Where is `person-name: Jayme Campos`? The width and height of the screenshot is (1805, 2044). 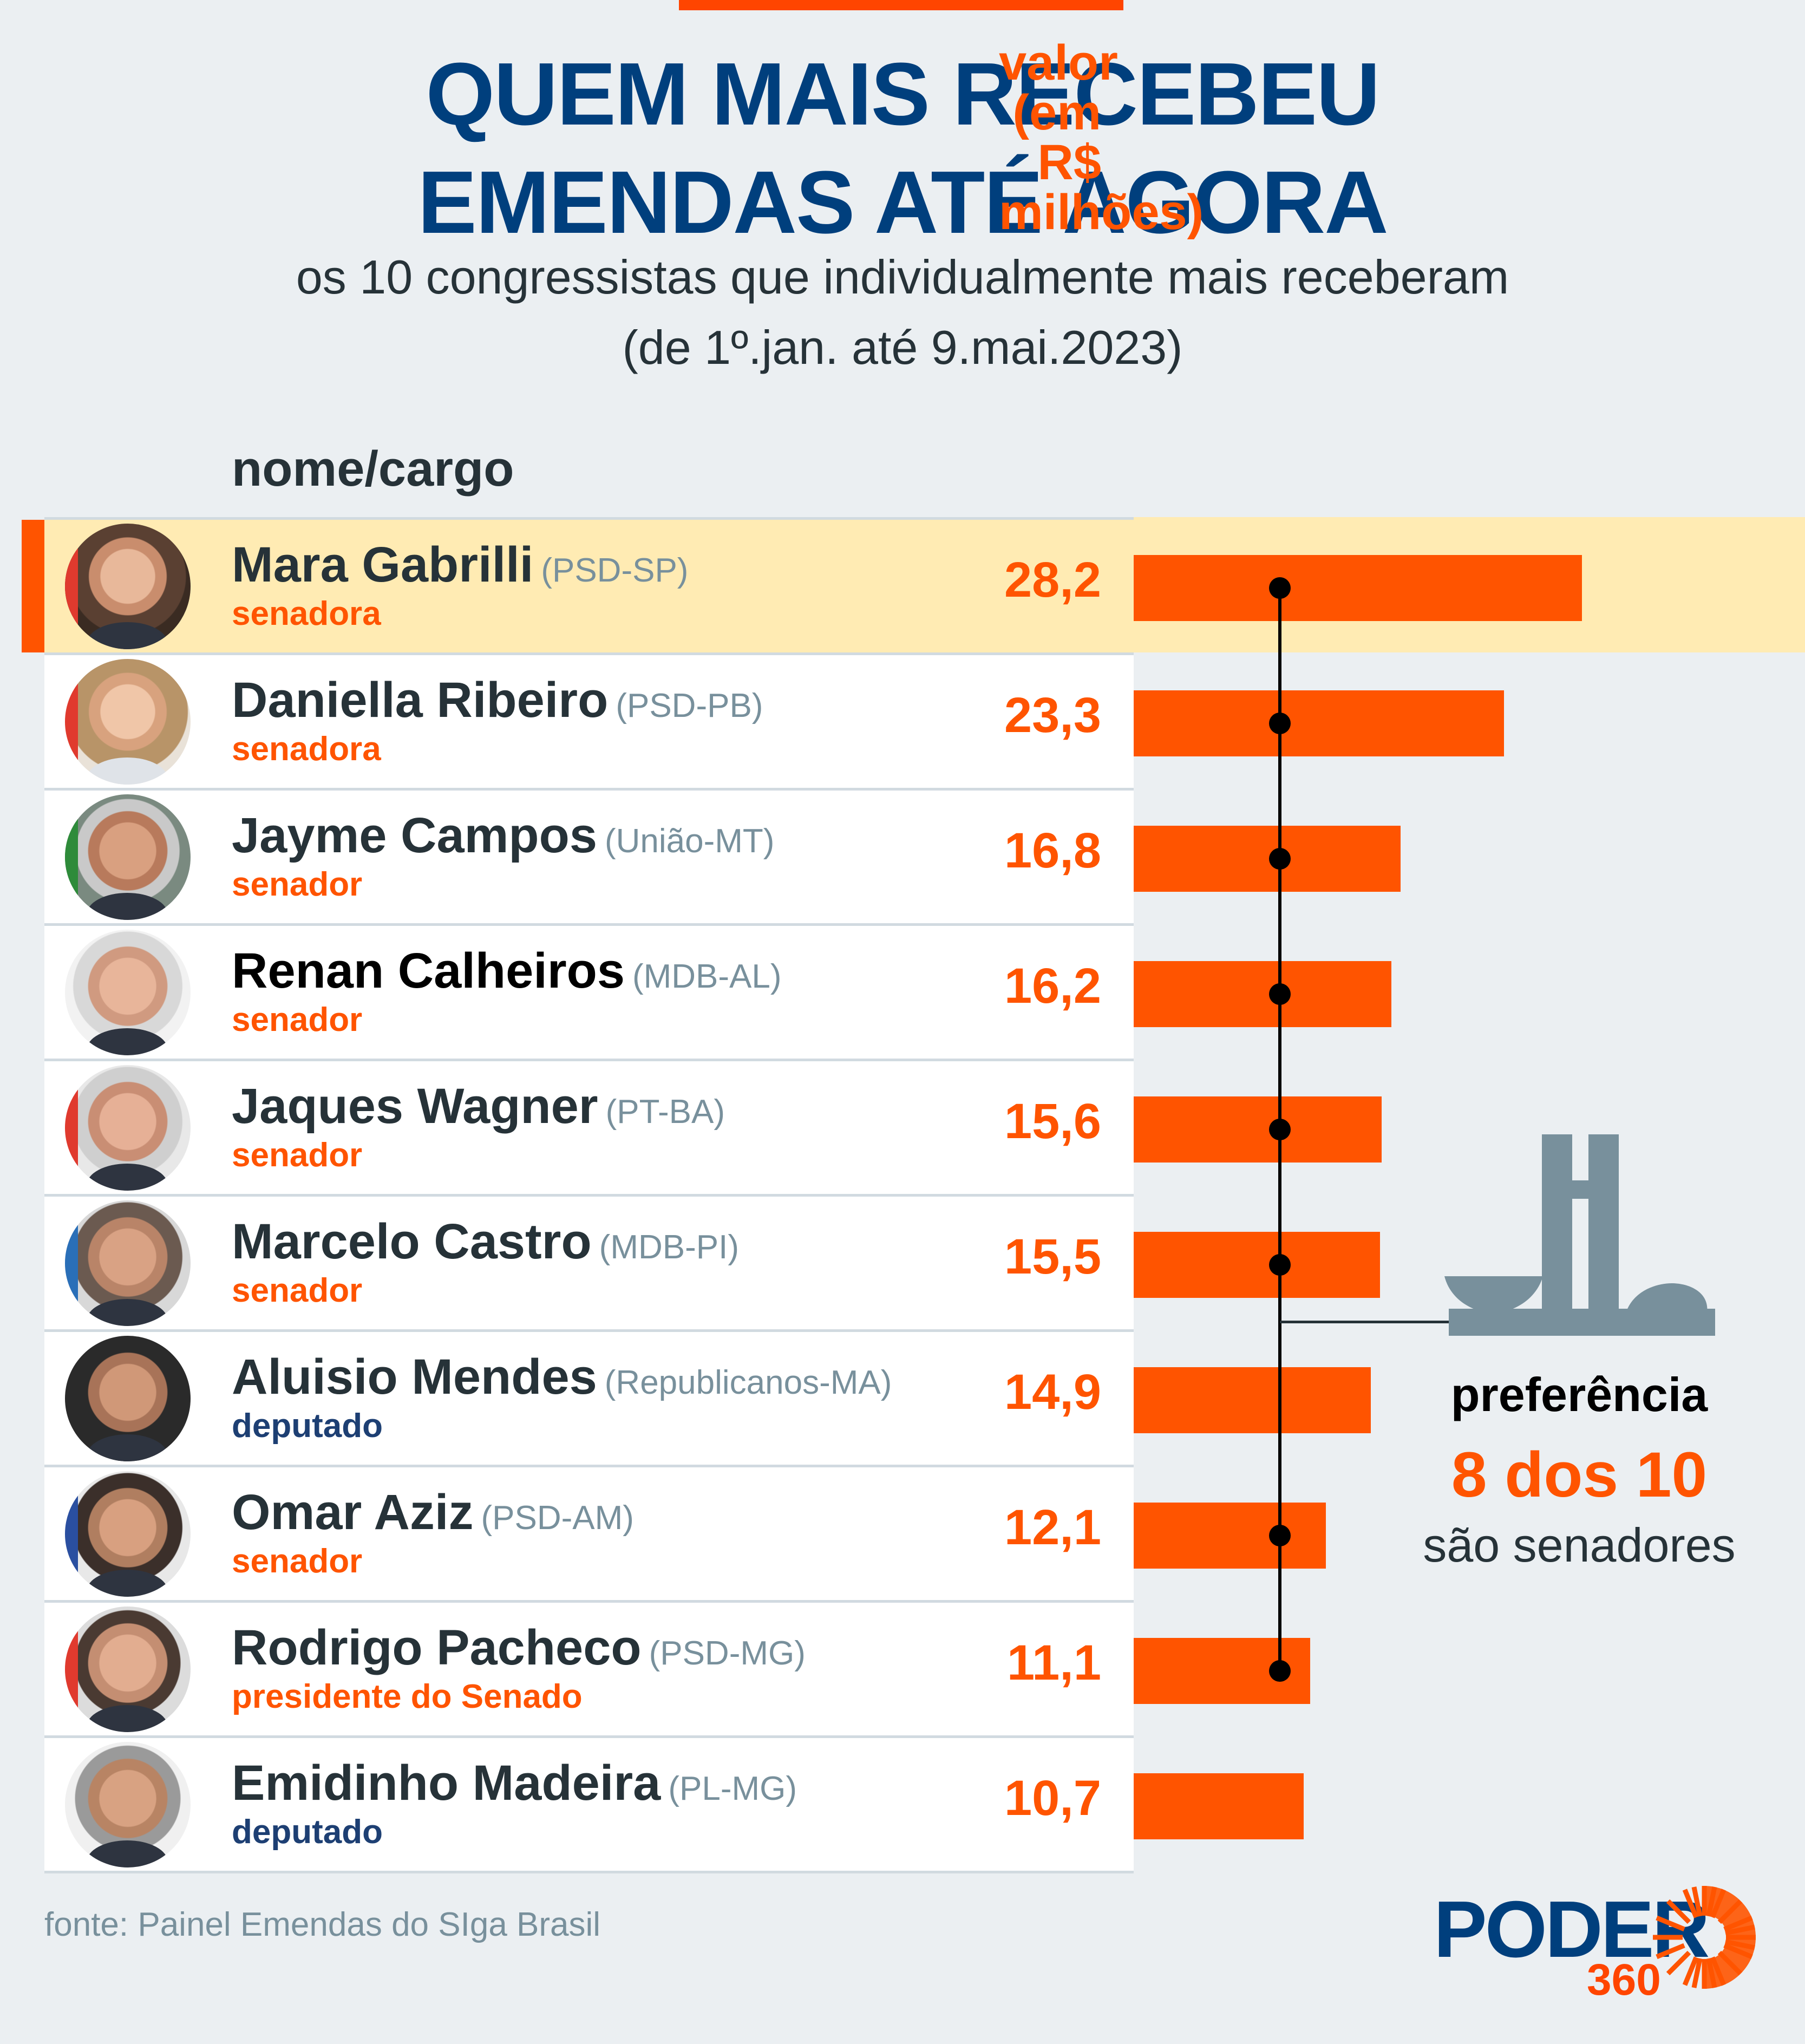 person-name: Jayme Campos is located at coordinates (414, 835).